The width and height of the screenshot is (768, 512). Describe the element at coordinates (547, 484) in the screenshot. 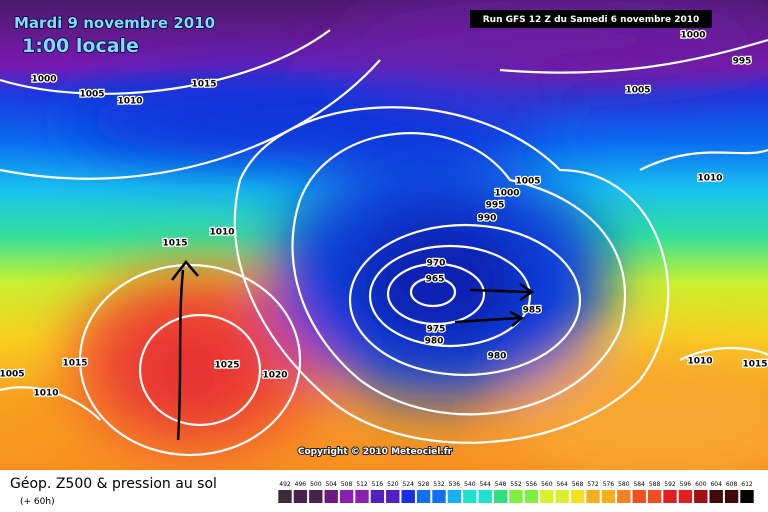

I see `scale-tick: 560` at that location.